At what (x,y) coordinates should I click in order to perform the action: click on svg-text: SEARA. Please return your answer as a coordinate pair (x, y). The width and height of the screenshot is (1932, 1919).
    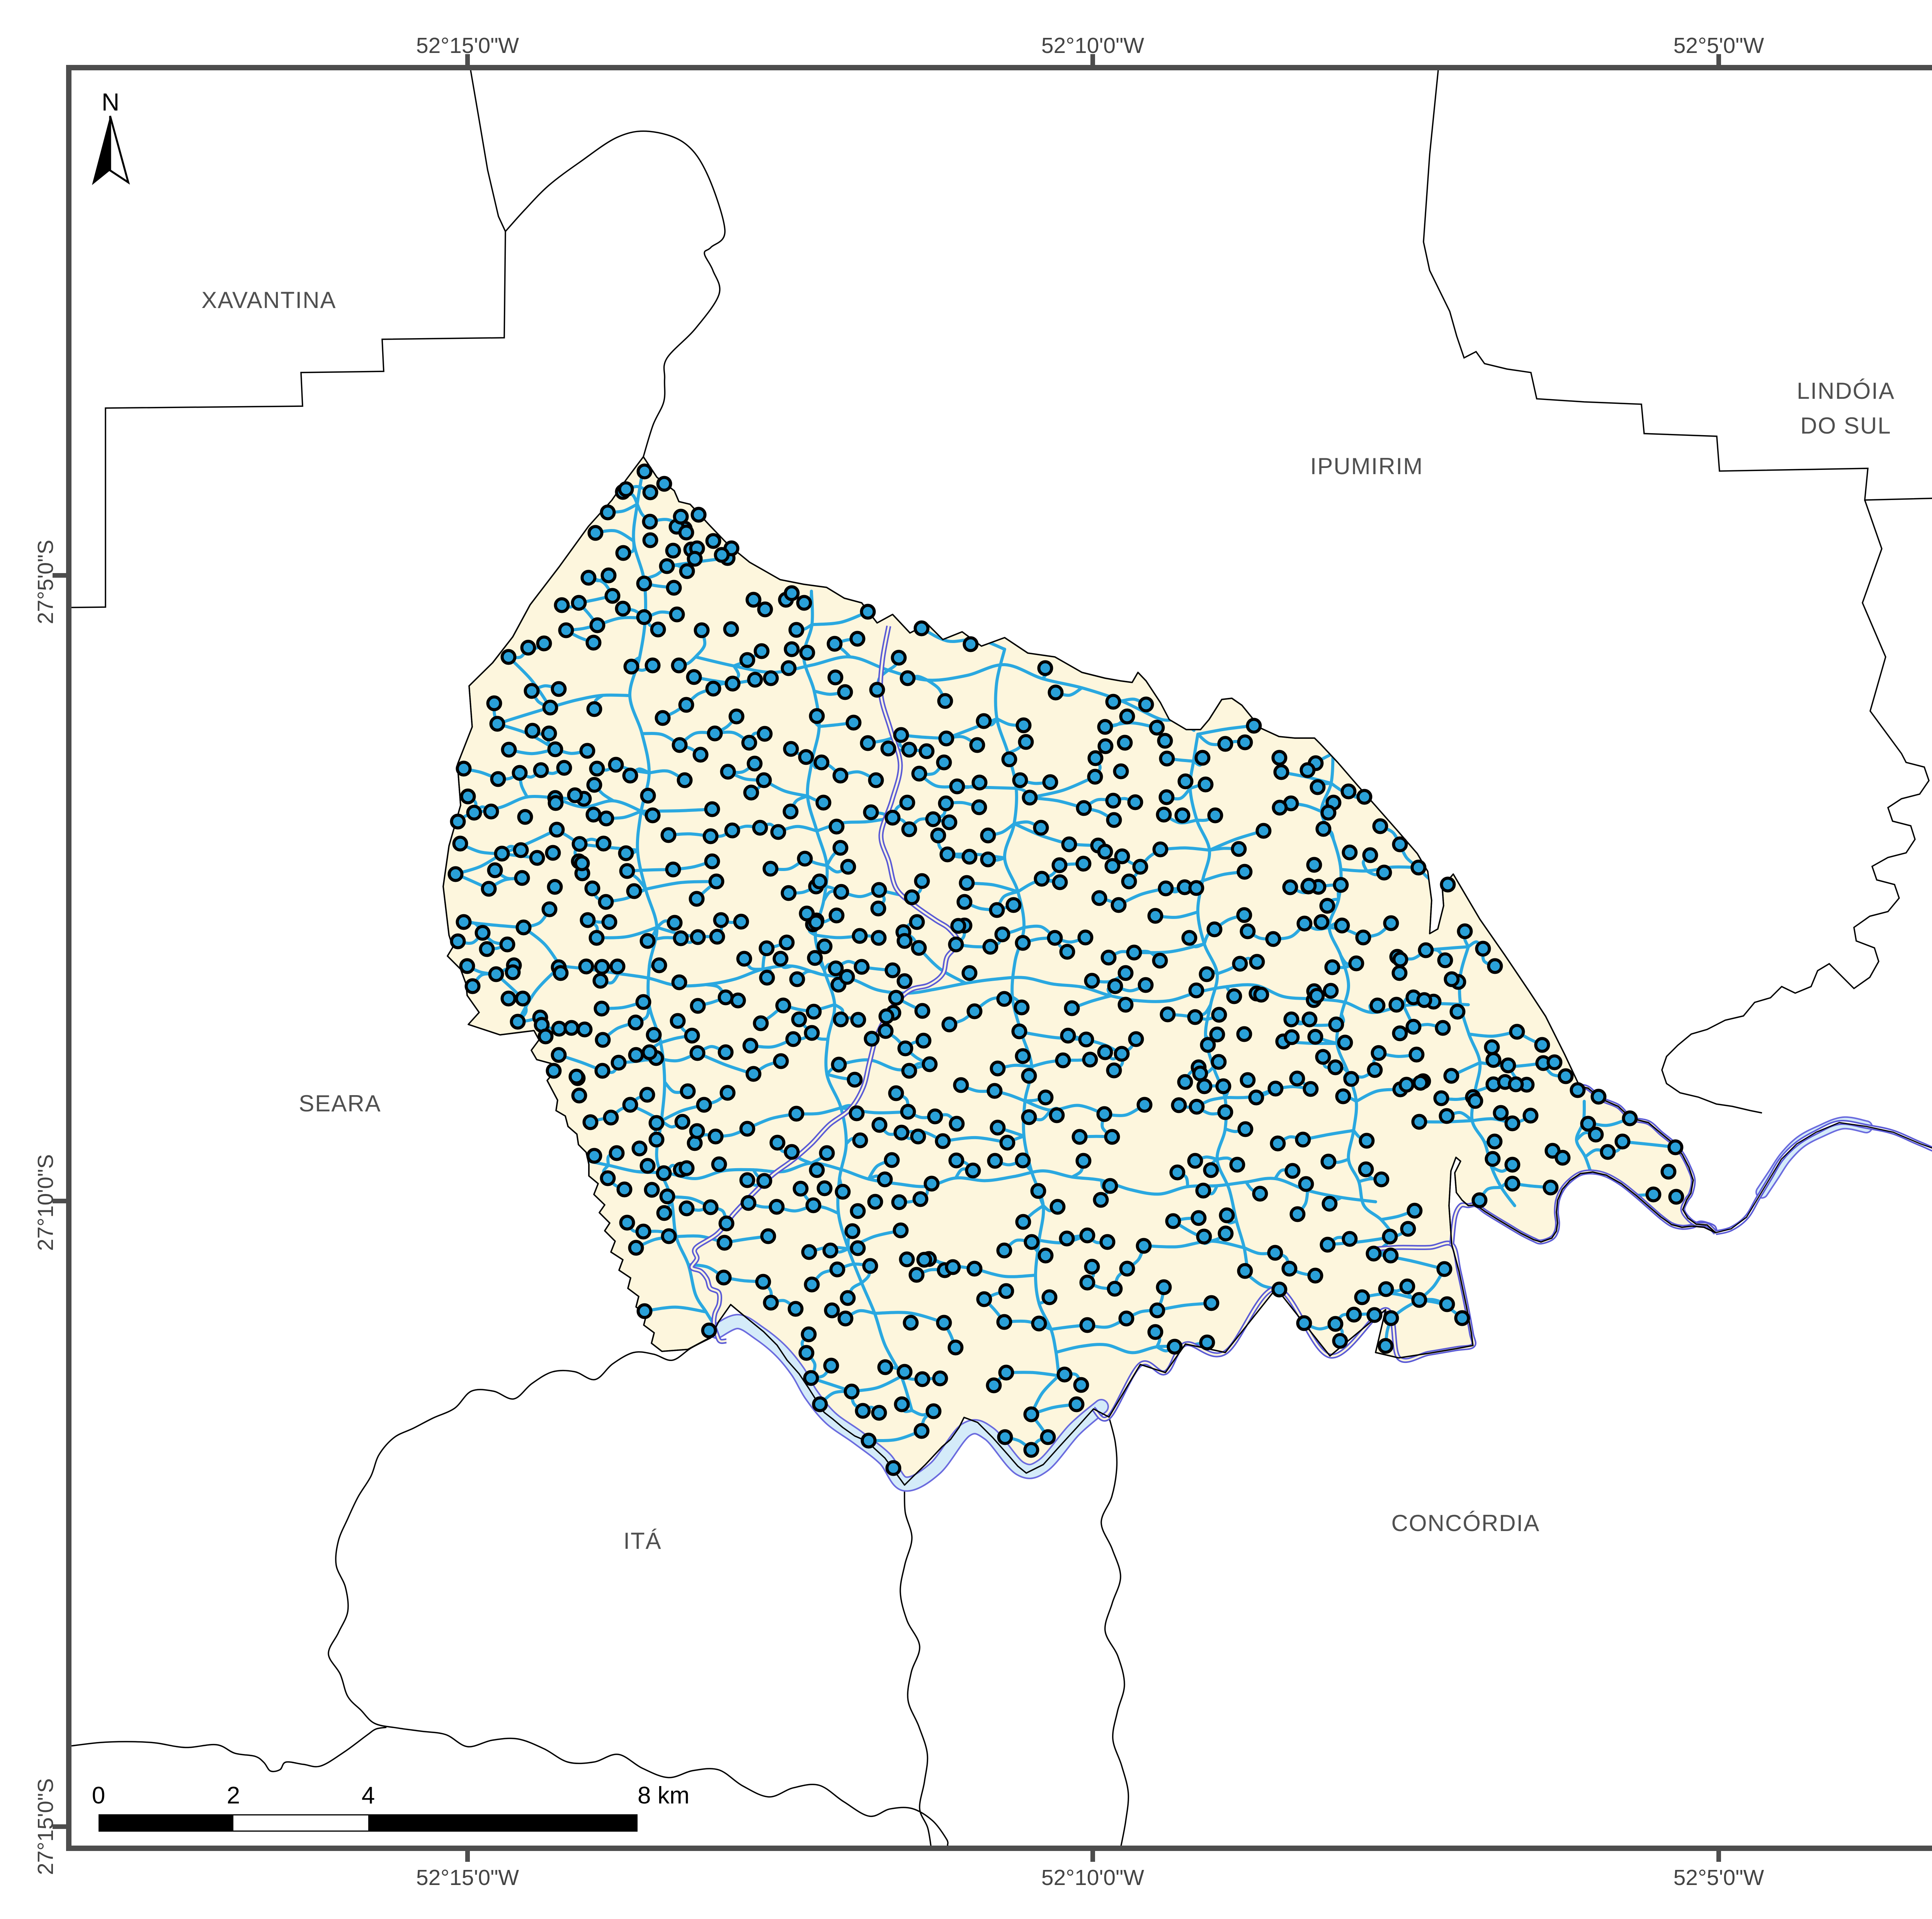
    Looking at the image, I should click on (340, 1103).